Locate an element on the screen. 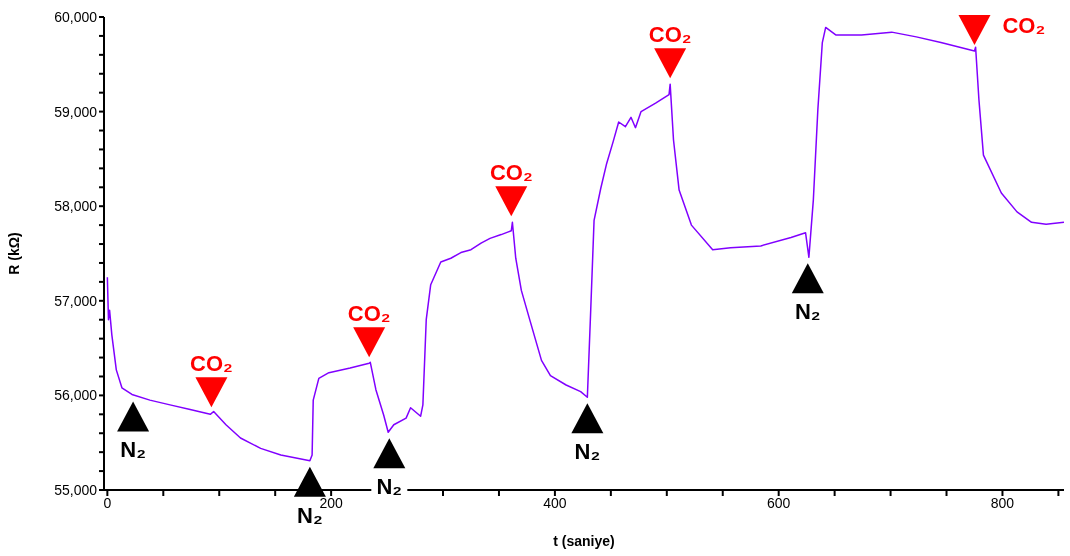 Image resolution: width=1070 pixels, height=556 pixels. y-tick-label: 58,000 is located at coordinates (76, 206).